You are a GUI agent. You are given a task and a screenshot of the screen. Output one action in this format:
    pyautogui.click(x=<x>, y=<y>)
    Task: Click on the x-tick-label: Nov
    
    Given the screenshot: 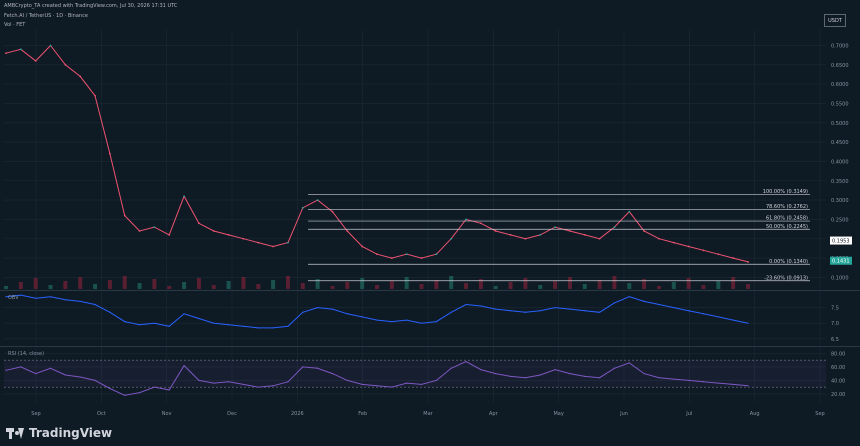 What is the action you would take?
    pyautogui.click(x=167, y=414)
    